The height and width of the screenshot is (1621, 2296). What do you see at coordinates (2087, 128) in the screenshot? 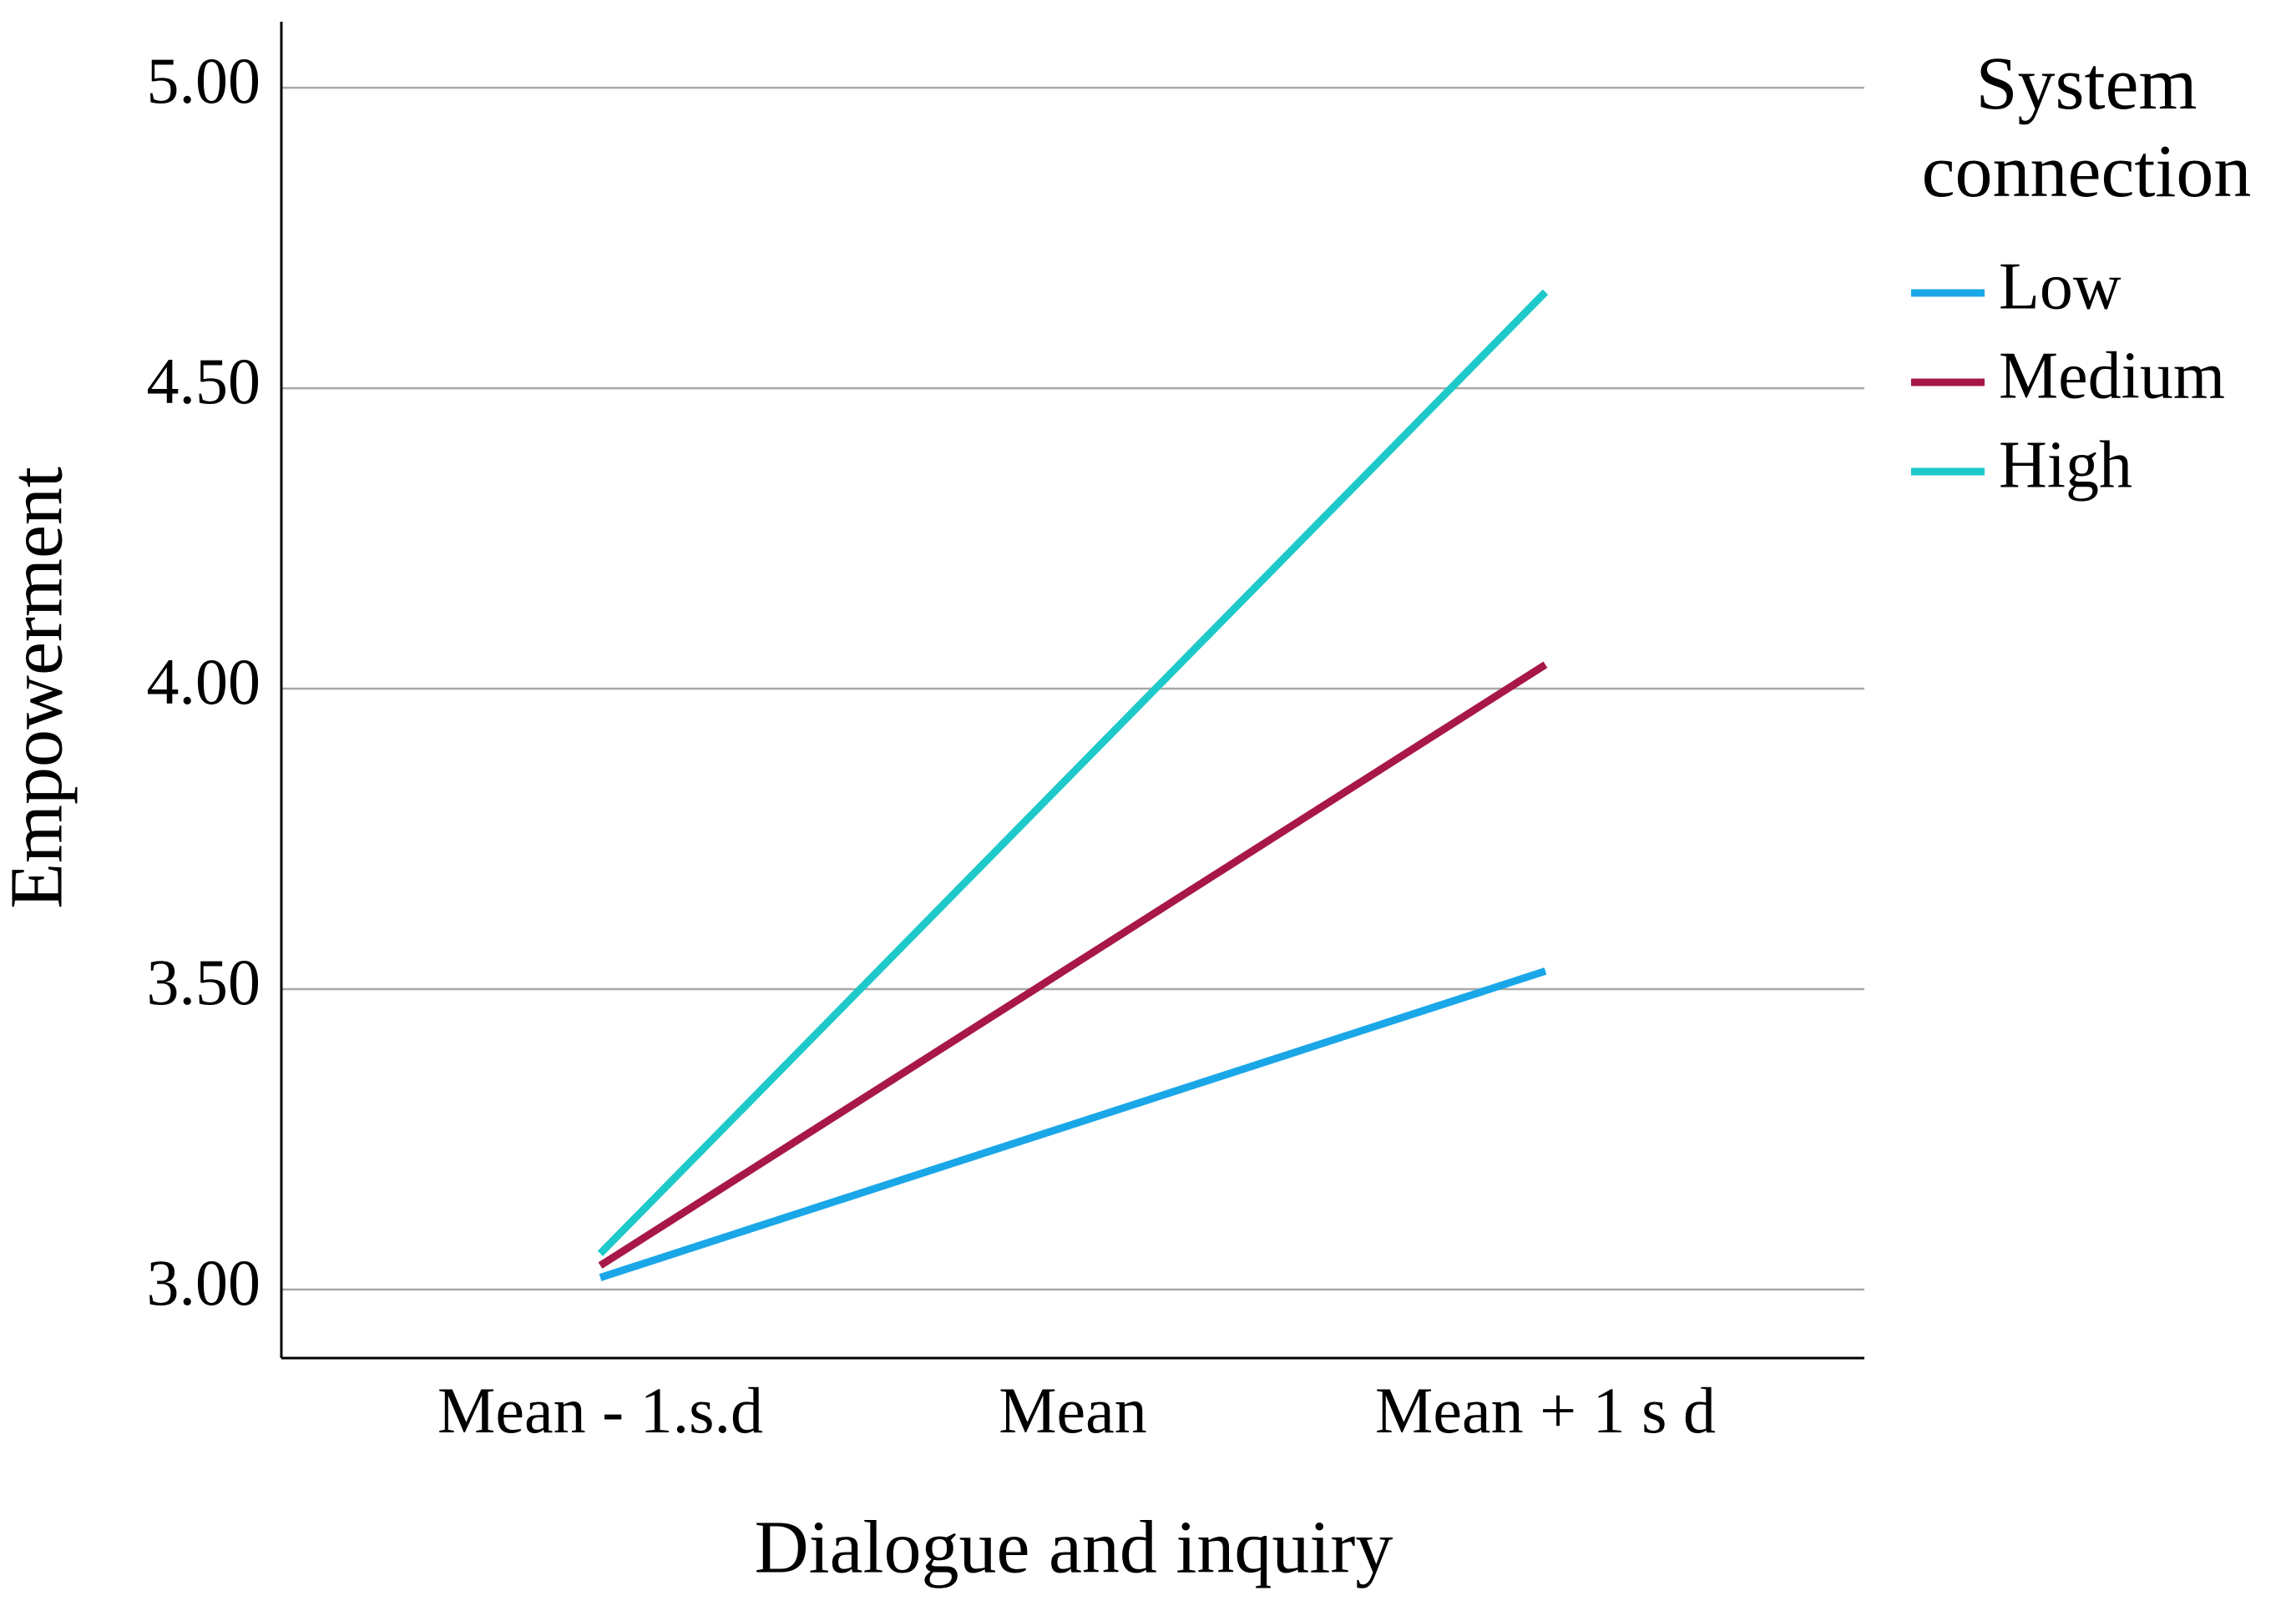
I see `legend-title: System connection` at bounding box center [2087, 128].